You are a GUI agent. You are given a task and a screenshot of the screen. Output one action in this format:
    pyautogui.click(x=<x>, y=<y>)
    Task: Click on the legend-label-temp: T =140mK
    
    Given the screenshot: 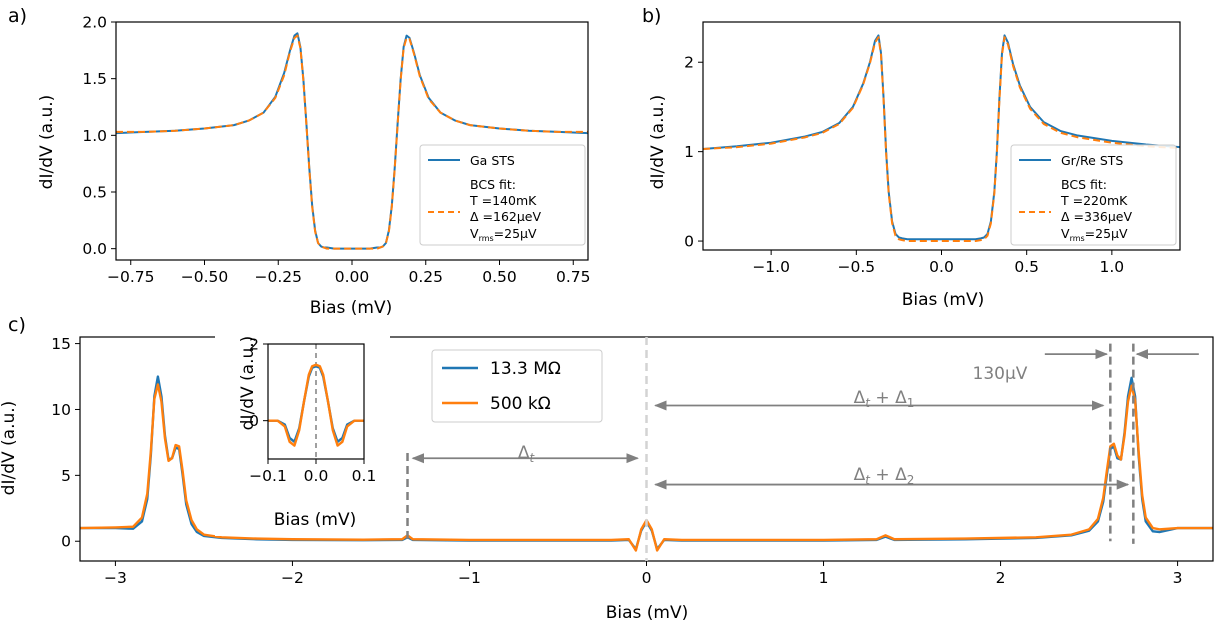 What is the action you would take?
    pyautogui.click(x=503, y=200)
    